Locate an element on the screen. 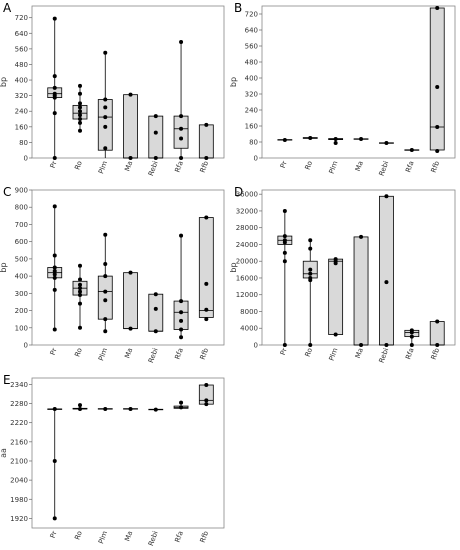 The width and height of the screenshot is (460, 550). x-tick-label: Rebi is located at coordinates (153, 538).